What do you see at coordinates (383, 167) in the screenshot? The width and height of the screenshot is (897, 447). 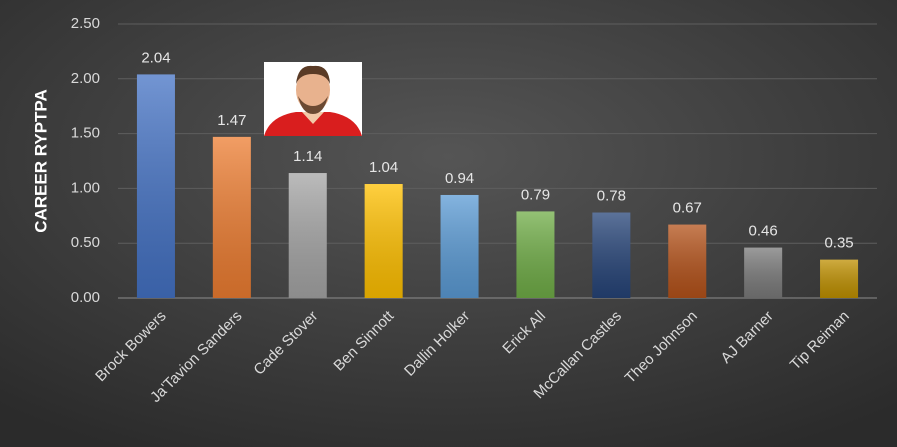 I see `value-label: 1.04` at bounding box center [383, 167].